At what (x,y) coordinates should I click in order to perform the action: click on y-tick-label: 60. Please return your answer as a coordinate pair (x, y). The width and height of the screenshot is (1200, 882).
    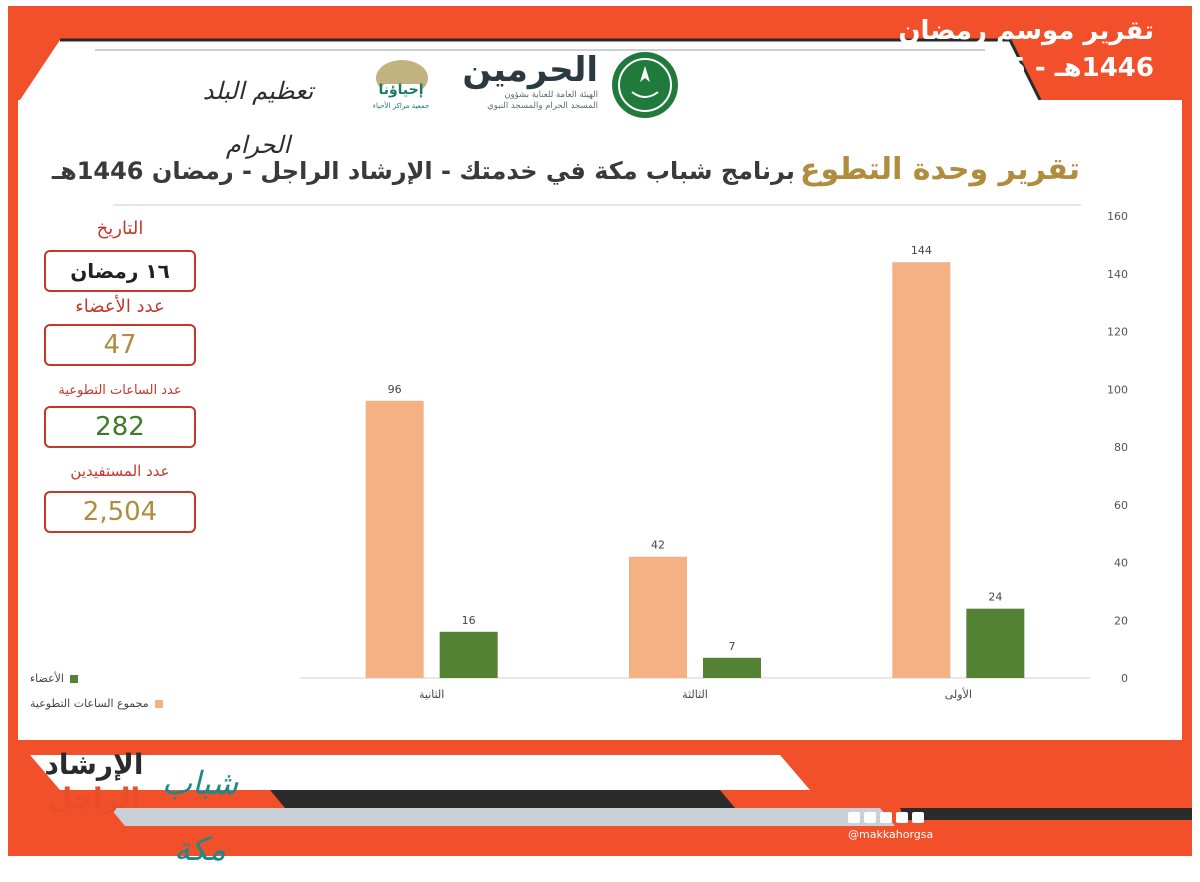
    Looking at the image, I should click on (1121, 505).